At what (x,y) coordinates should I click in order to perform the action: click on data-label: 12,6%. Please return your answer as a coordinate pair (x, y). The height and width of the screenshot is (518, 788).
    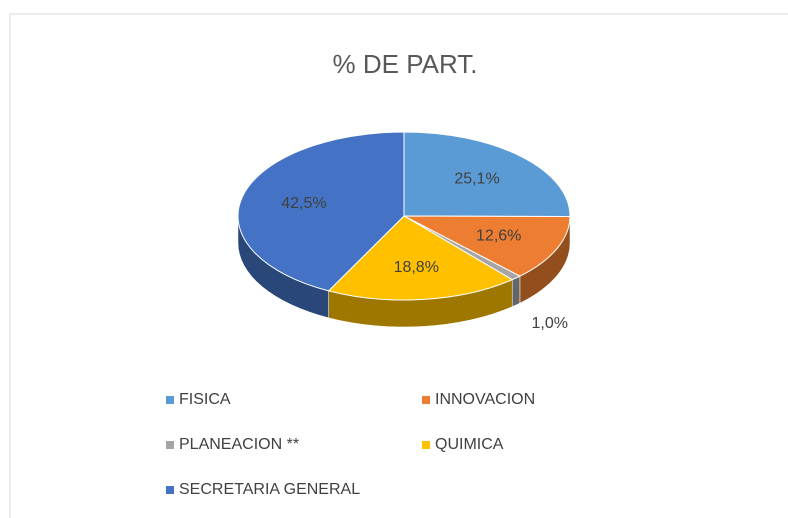
    Looking at the image, I should click on (498, 236).